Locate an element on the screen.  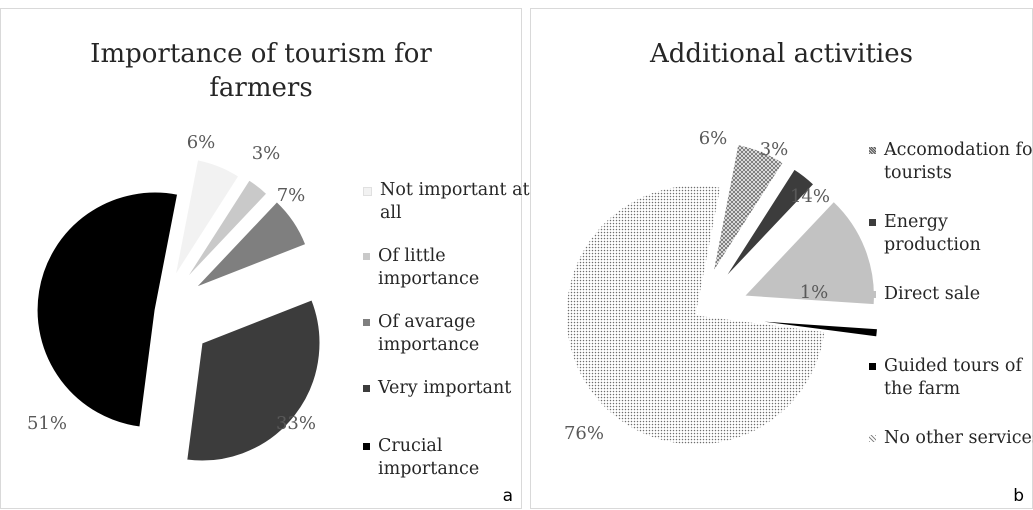
data-label-of-little-importance: 3% is located at coordinates (266, 153).